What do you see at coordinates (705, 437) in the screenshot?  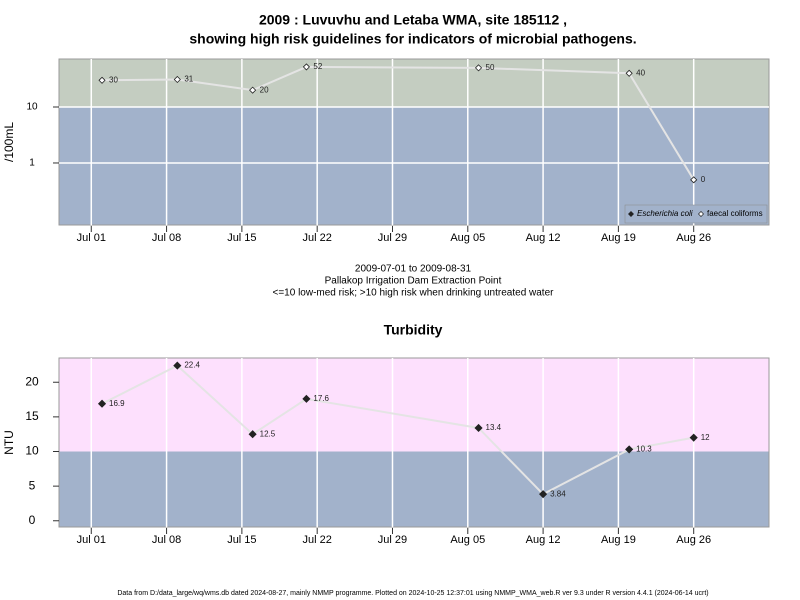 I see `value-label: 12` at bounding box center [705, 437].